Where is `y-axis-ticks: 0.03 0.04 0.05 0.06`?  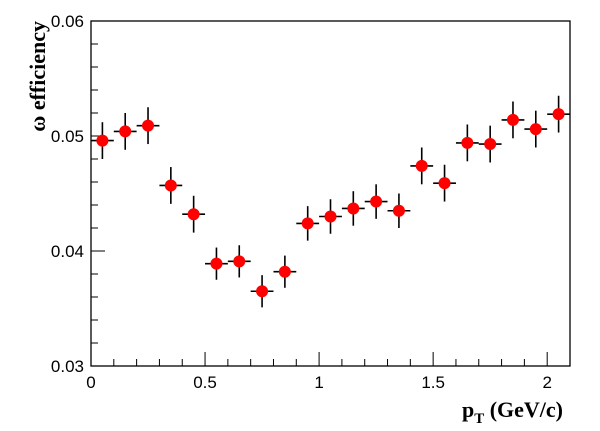 y-axis-ticks: 0.03 0.04 0.05 0.06 is located at coordinates (78, 194).